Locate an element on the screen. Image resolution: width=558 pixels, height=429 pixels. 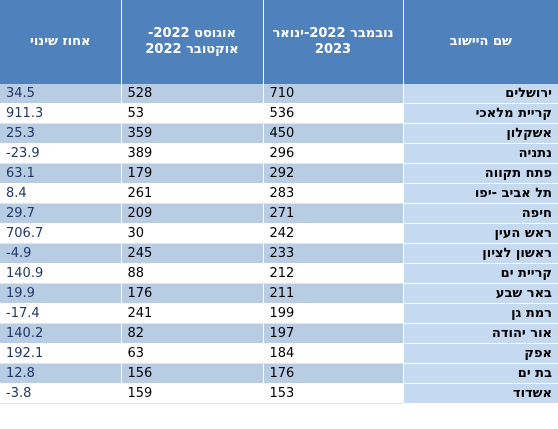
table-row: ראשון לציון 233 245 -4.9 is located at coordinates (279, 253).